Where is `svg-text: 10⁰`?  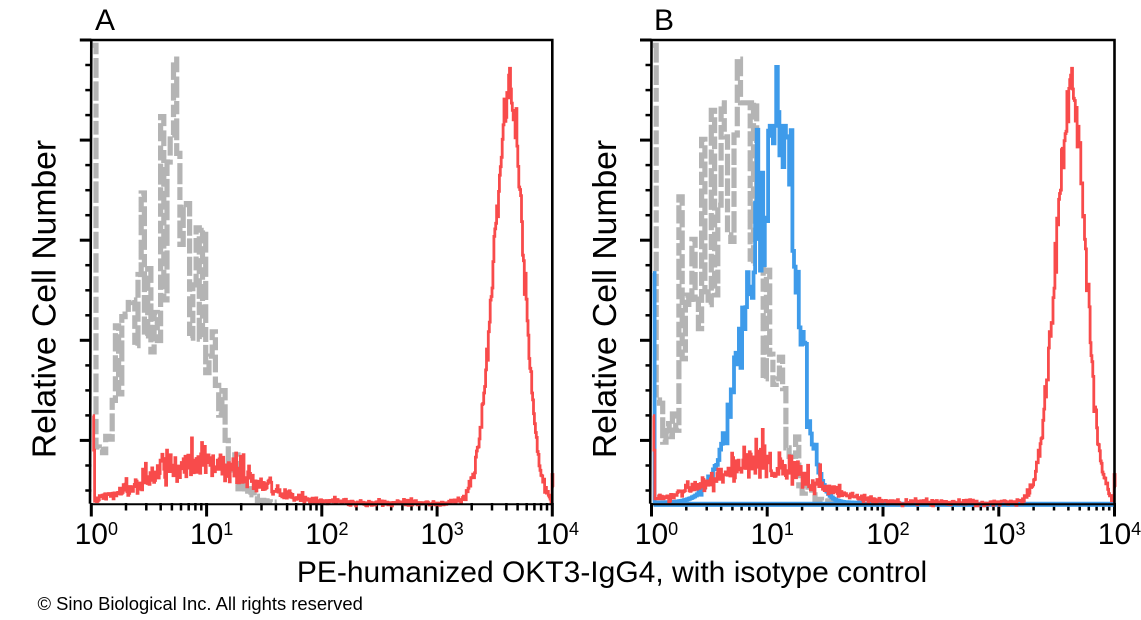 svg-text: 10⁰ is located at coordinates (96, 534).